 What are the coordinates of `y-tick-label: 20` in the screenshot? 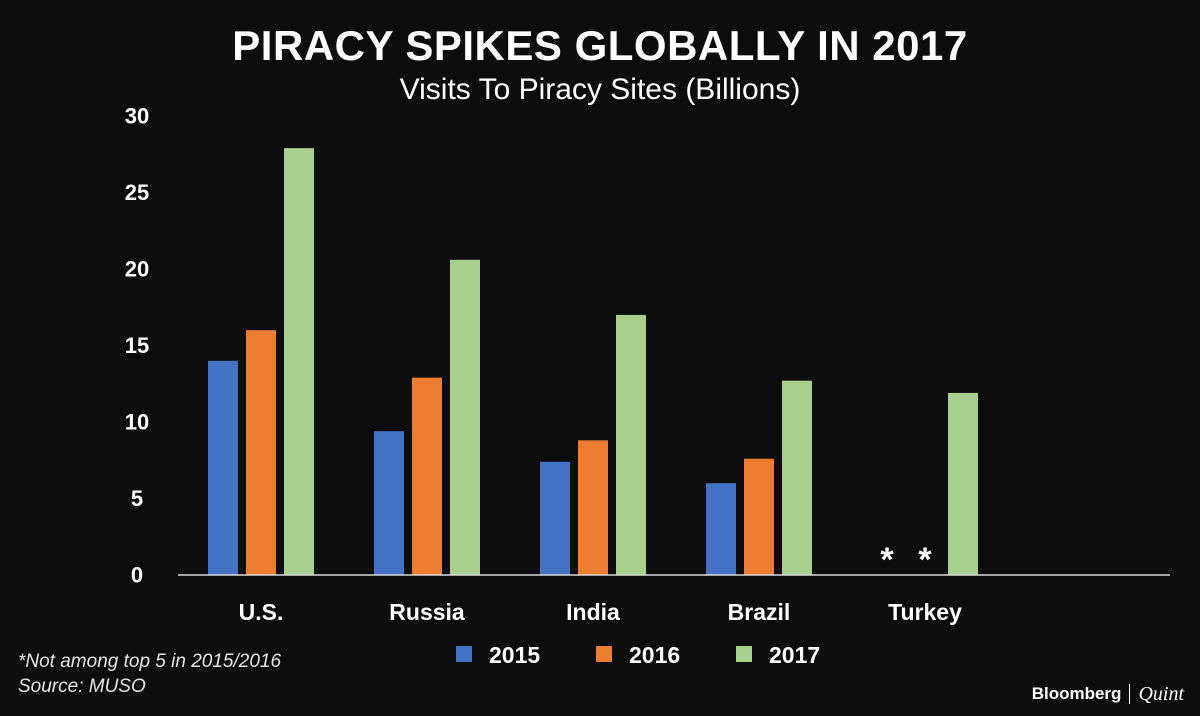 It's located at (137, 269).